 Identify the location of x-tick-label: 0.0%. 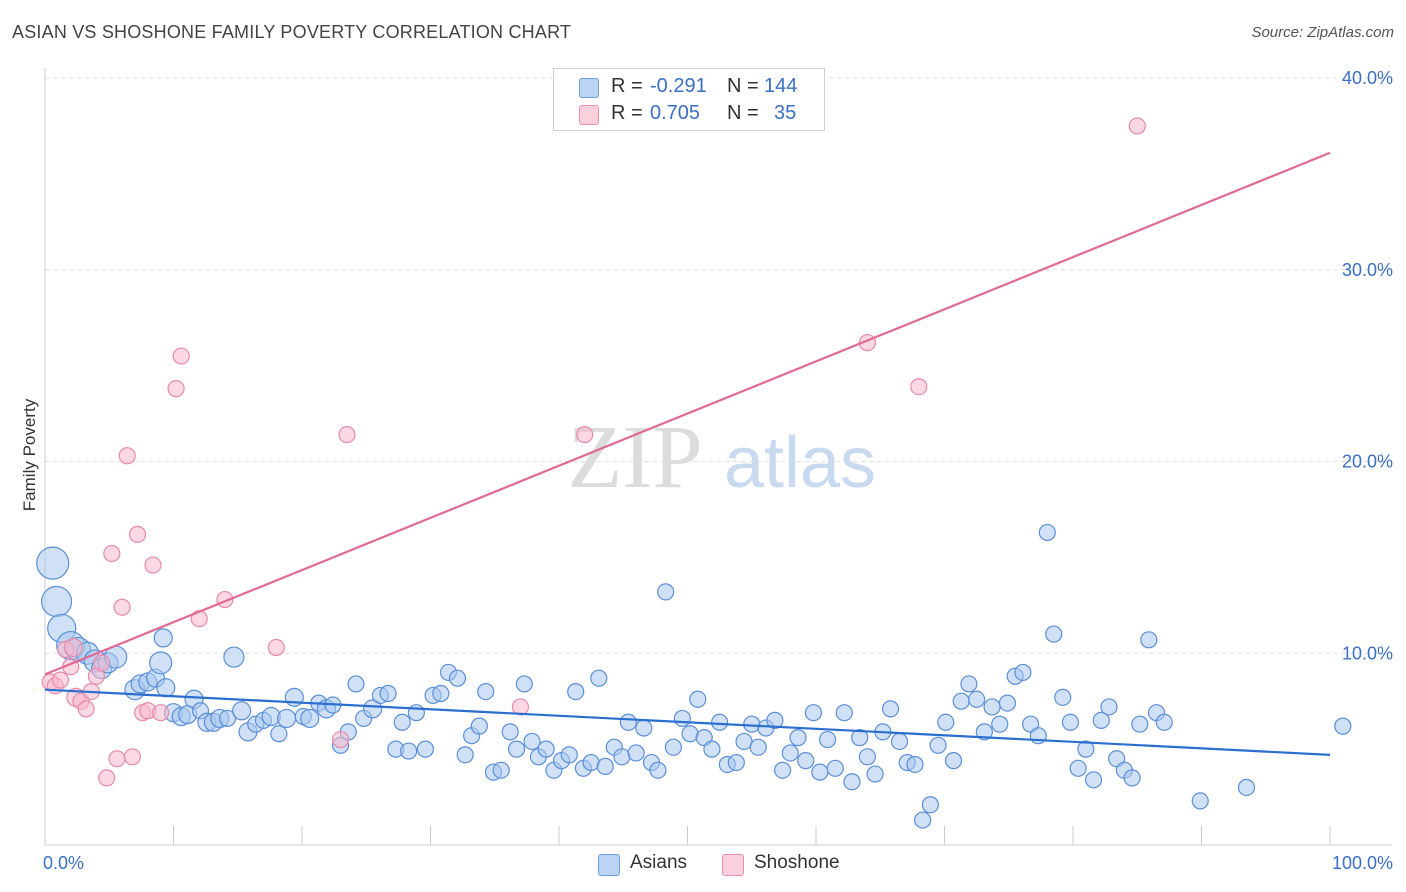
(63, 863).